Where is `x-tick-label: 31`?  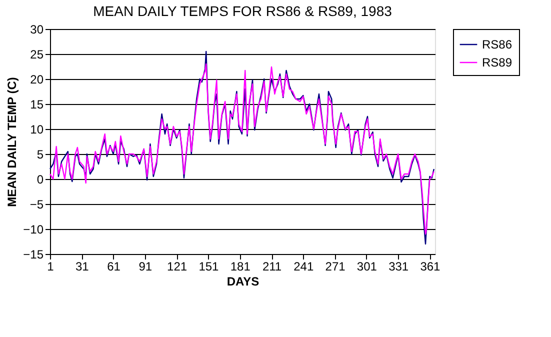
x-tick-label: 31 is located at coordinates (82, 267).